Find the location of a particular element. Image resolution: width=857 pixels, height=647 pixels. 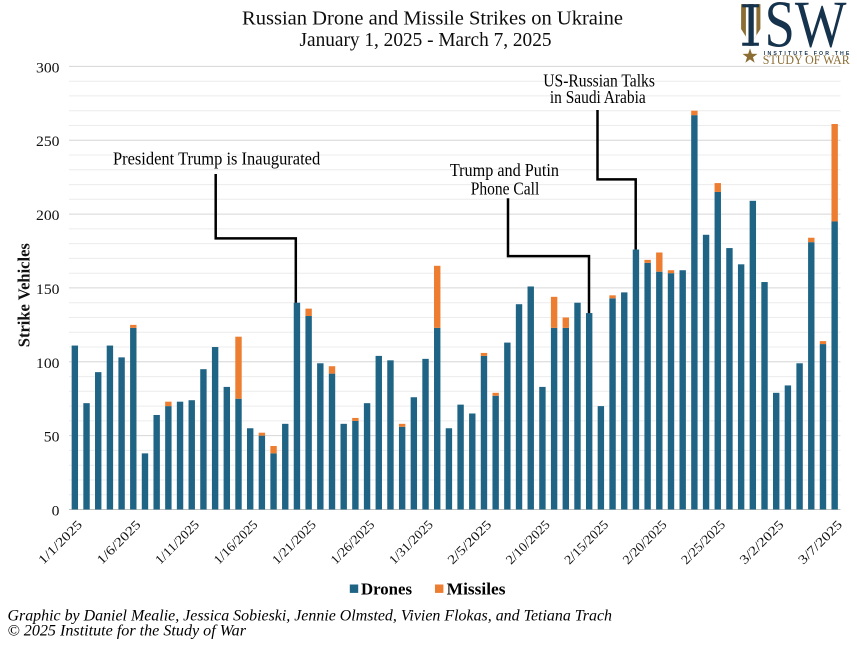

svg-text: 150 is located at coordinates (48, 290).